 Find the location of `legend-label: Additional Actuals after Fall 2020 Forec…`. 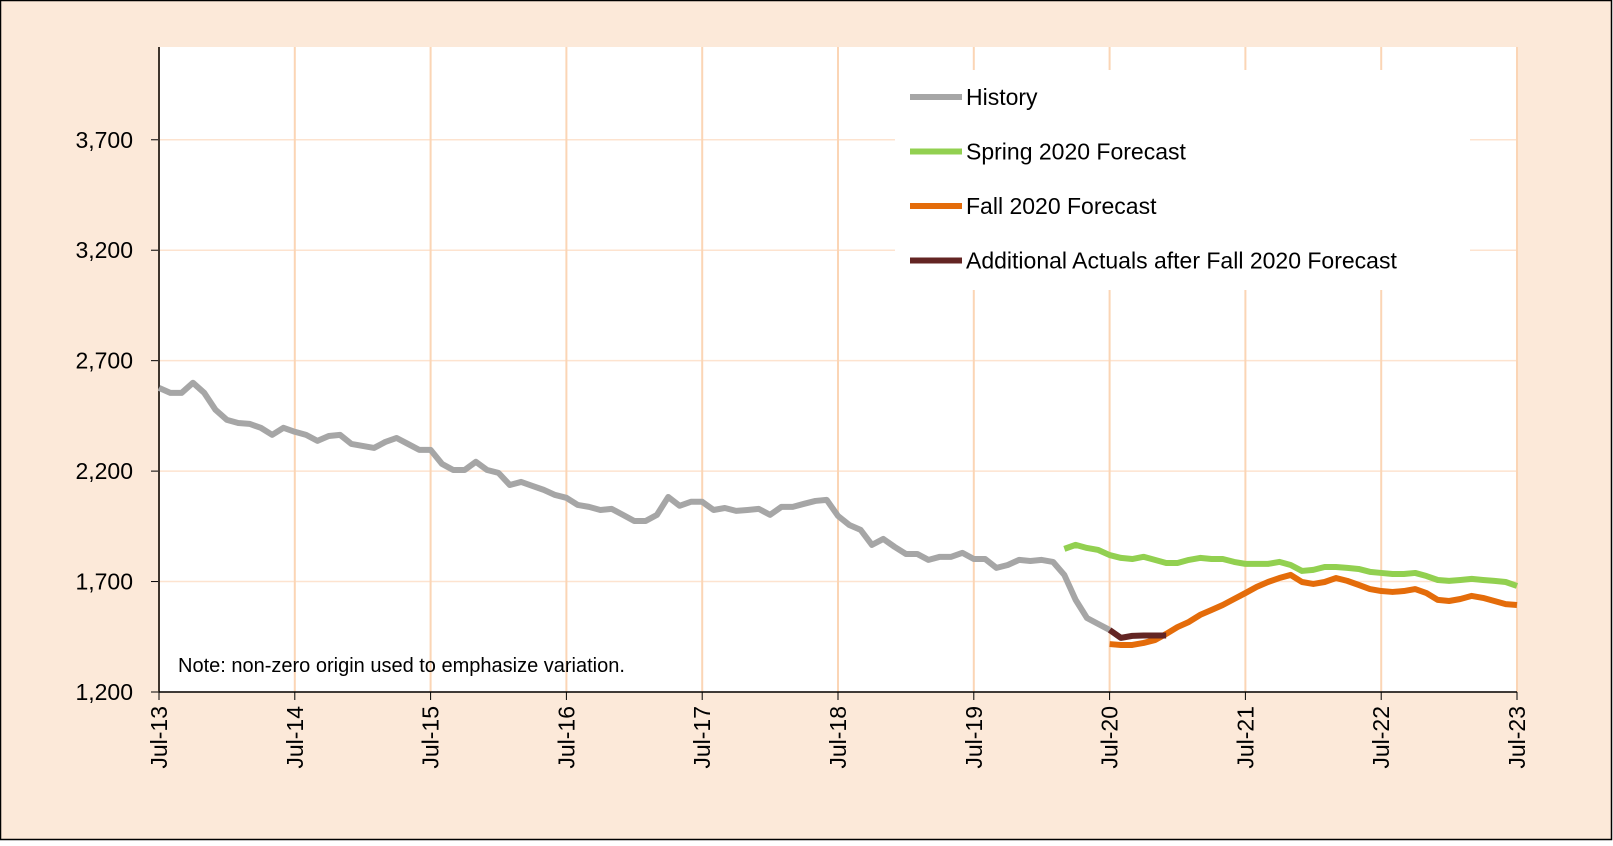

legend-label: Additional Actuals after Fall 2020 Forec… is located at coordinates (1181, 261).